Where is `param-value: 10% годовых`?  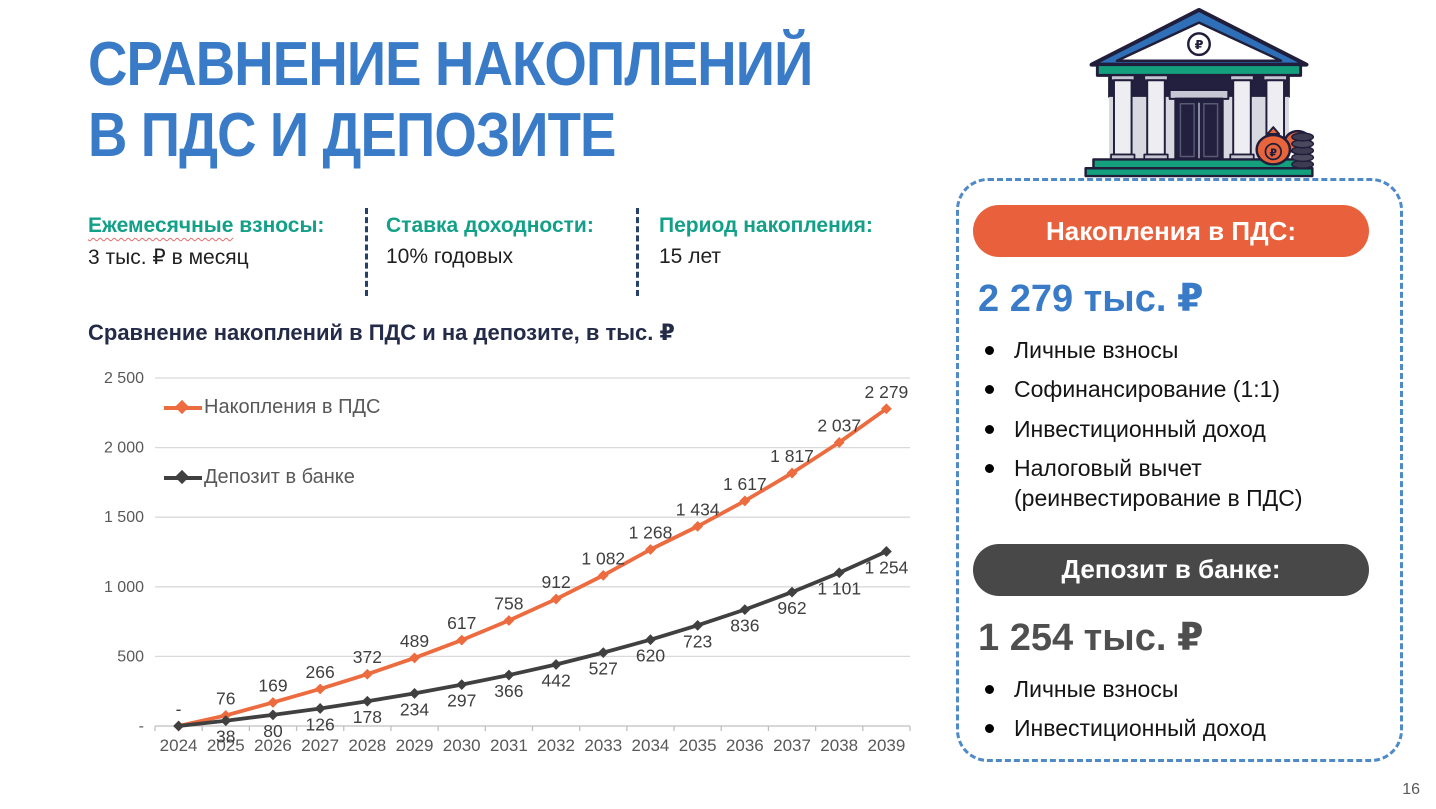
param-value: 10% годовых is located at coordinates (449, 256).